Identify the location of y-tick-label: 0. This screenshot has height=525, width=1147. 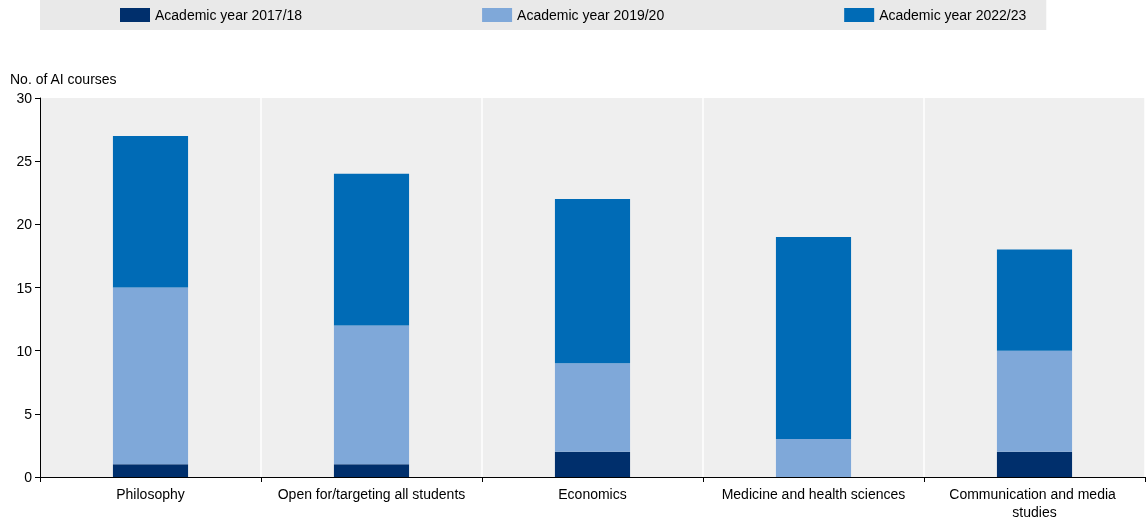
(28, 477).